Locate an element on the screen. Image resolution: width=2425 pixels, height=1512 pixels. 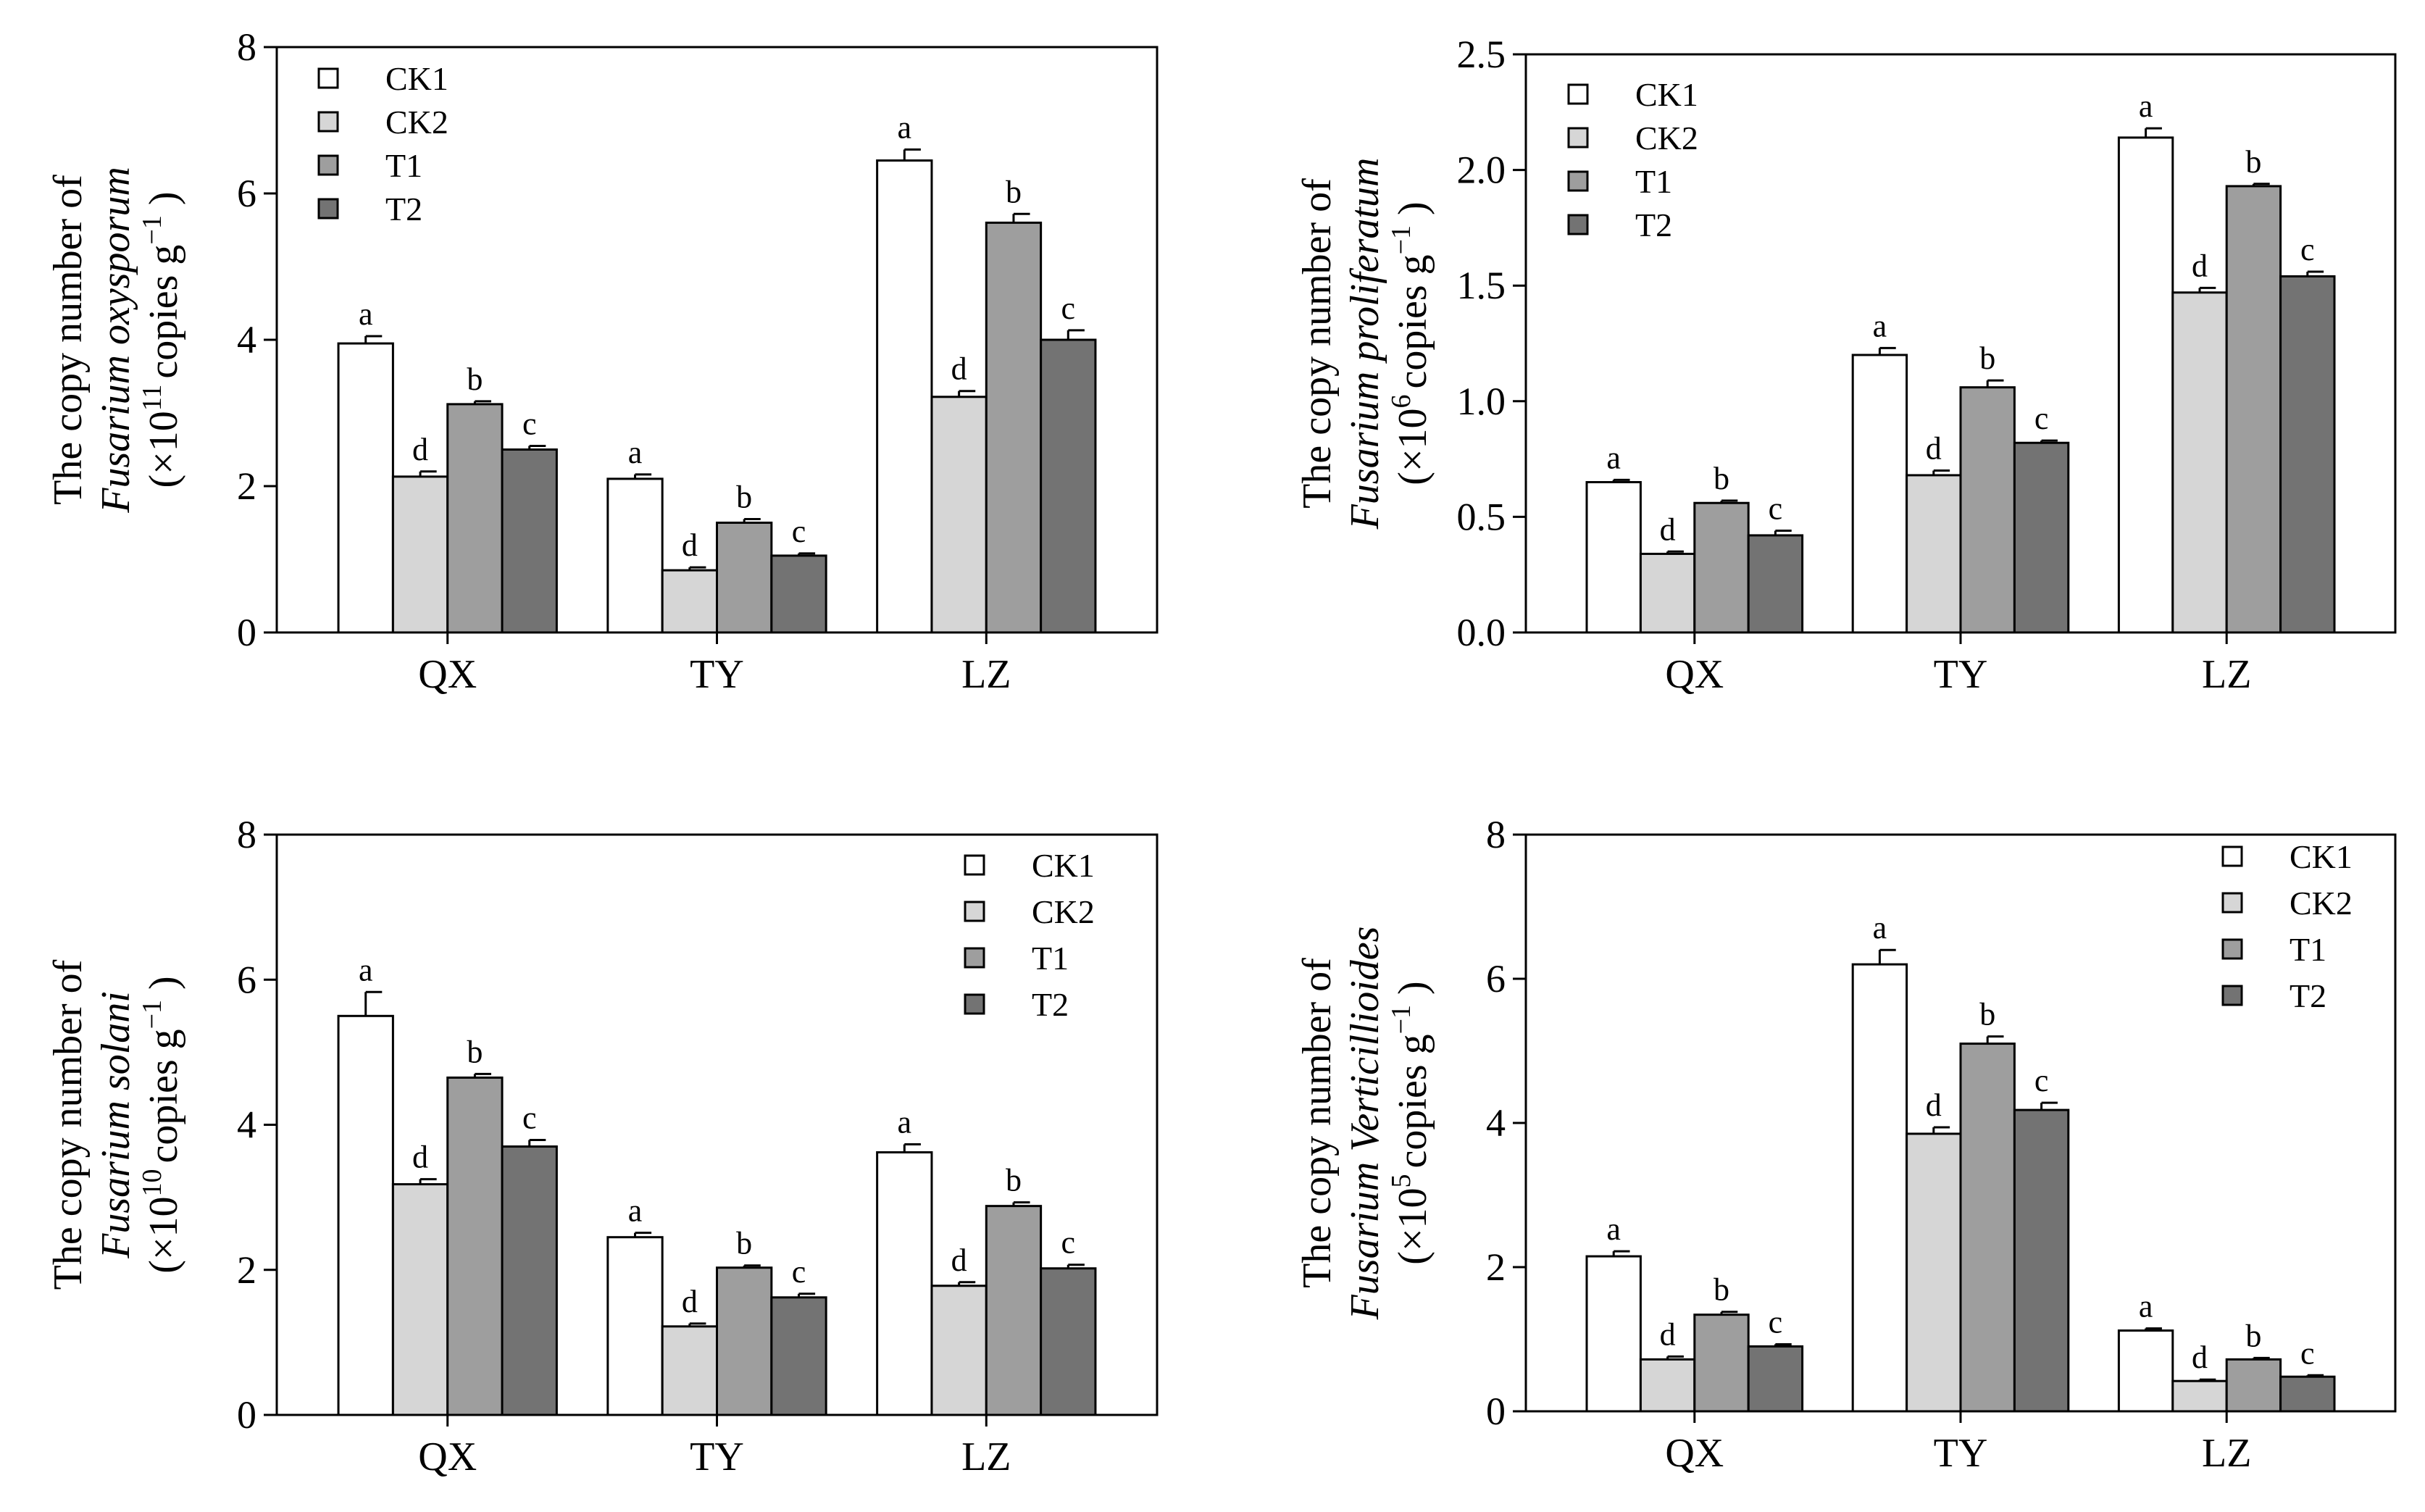
x-tick-label: TY is located at coordinates (717, 1456).